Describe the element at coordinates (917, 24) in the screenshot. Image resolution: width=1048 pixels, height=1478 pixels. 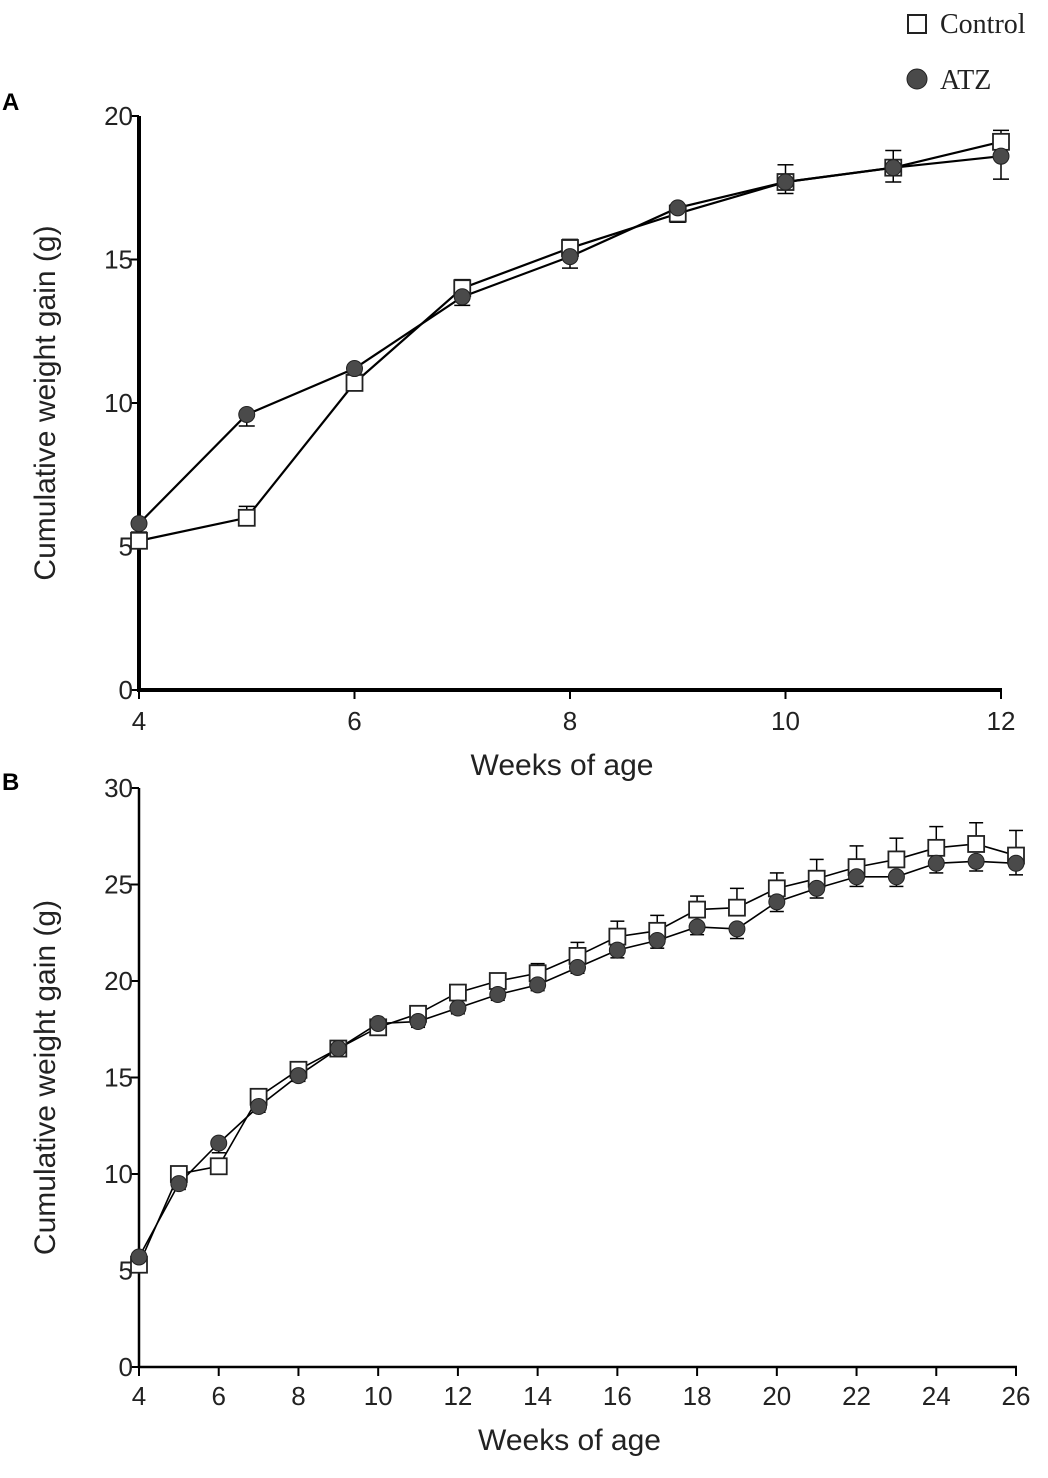
I see `legend-control-marker` at that location.